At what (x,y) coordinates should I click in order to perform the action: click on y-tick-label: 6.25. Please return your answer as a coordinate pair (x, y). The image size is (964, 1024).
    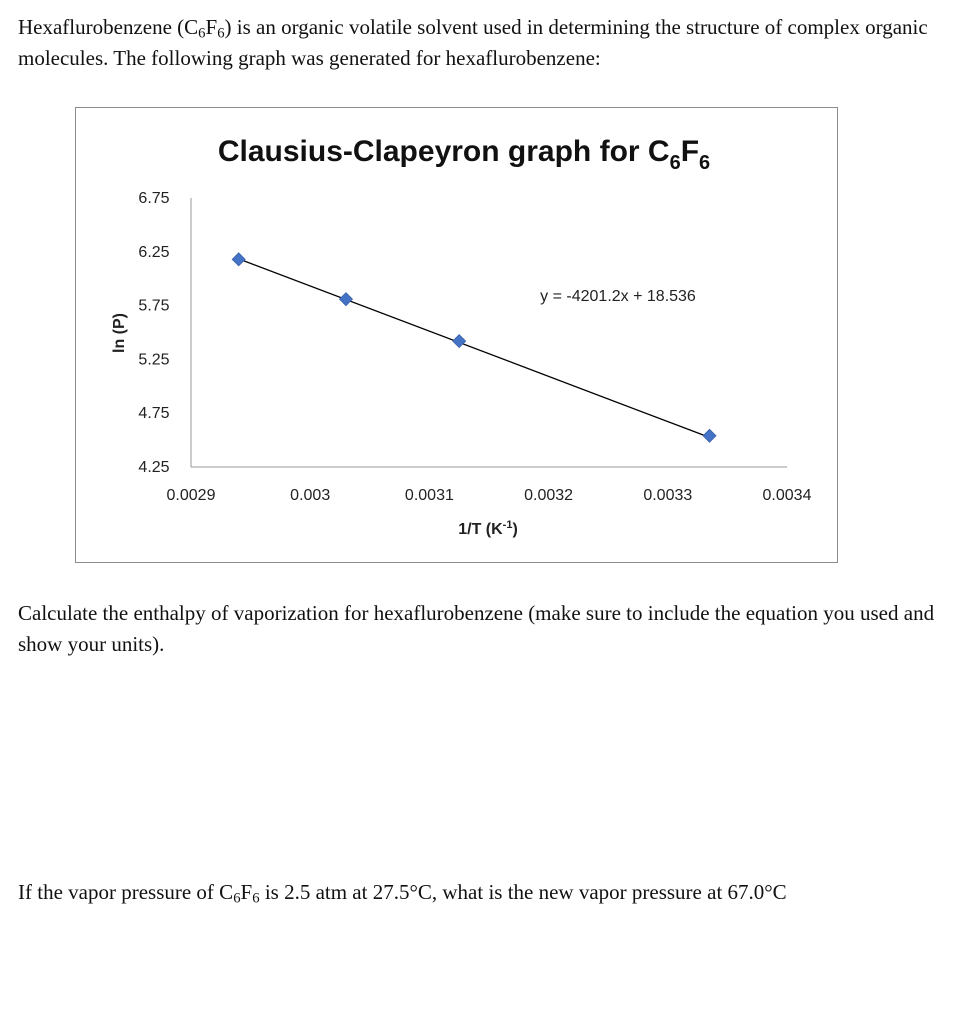
    Looking at the image, I should click on (153, 252).